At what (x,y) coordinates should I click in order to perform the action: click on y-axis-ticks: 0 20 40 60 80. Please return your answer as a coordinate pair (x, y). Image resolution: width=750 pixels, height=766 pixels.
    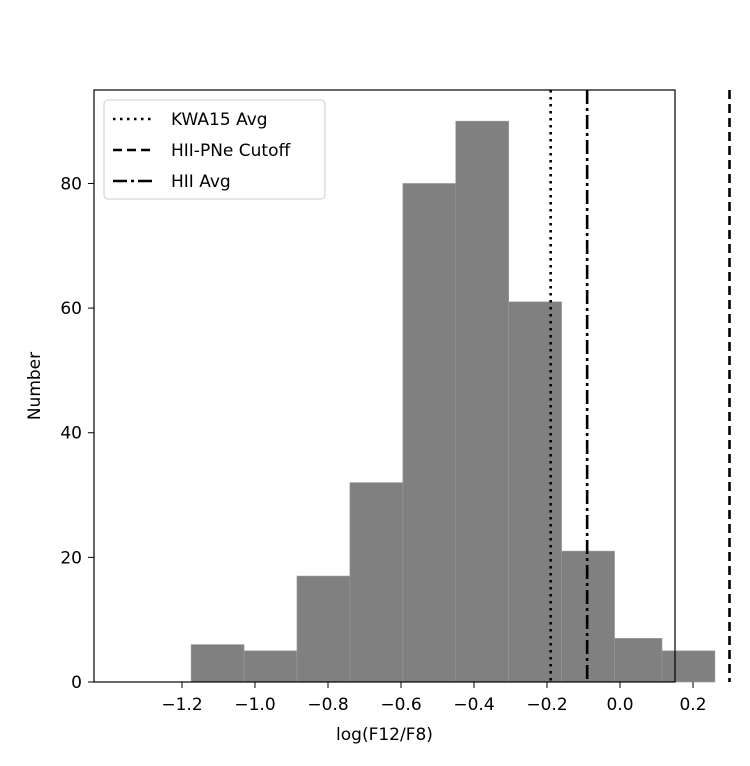
    Looking at the image, I should click on (77, 433).